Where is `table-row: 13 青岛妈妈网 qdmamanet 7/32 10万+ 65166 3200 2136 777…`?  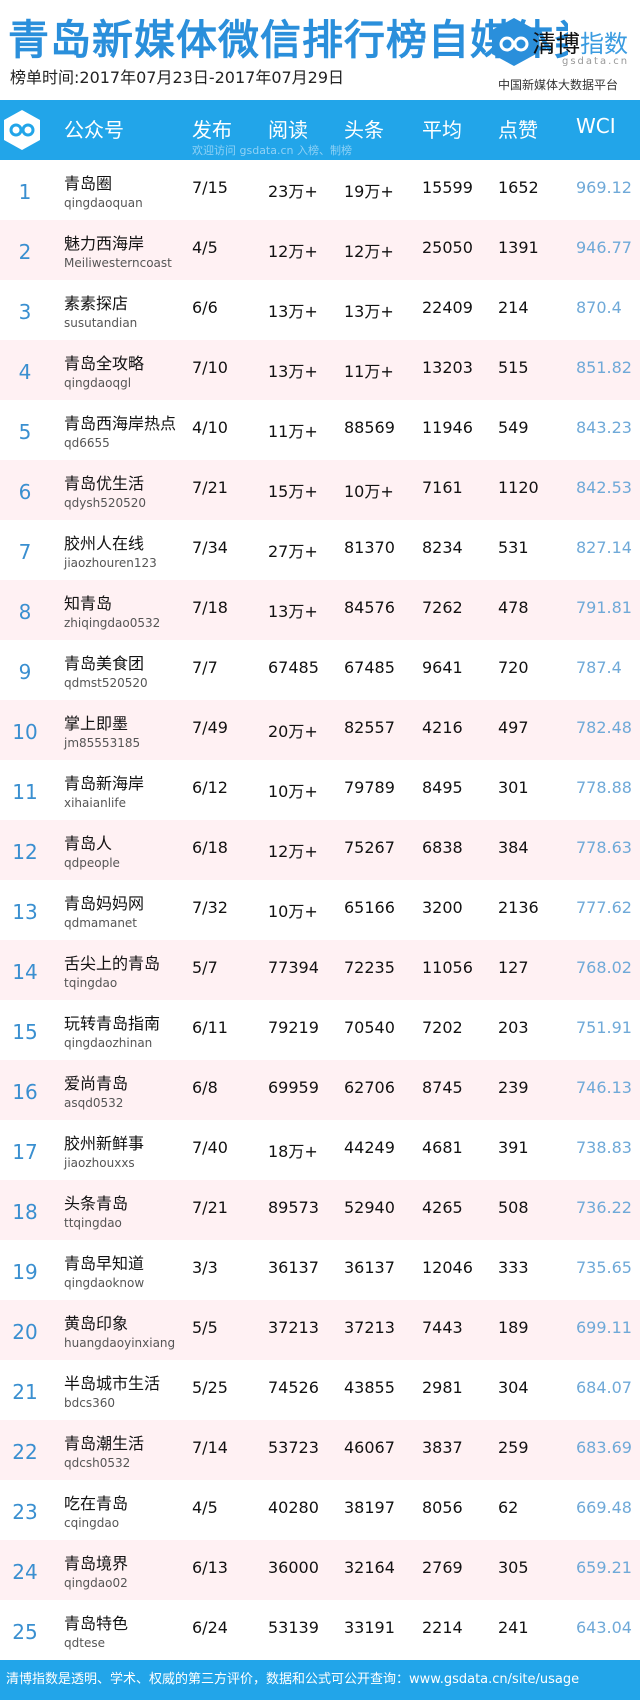 table-row: 13 青岛妈妈网 qdmamanet 7/32 10万+ 65166 3200 2136 777… is located at coordinates (320, 910).